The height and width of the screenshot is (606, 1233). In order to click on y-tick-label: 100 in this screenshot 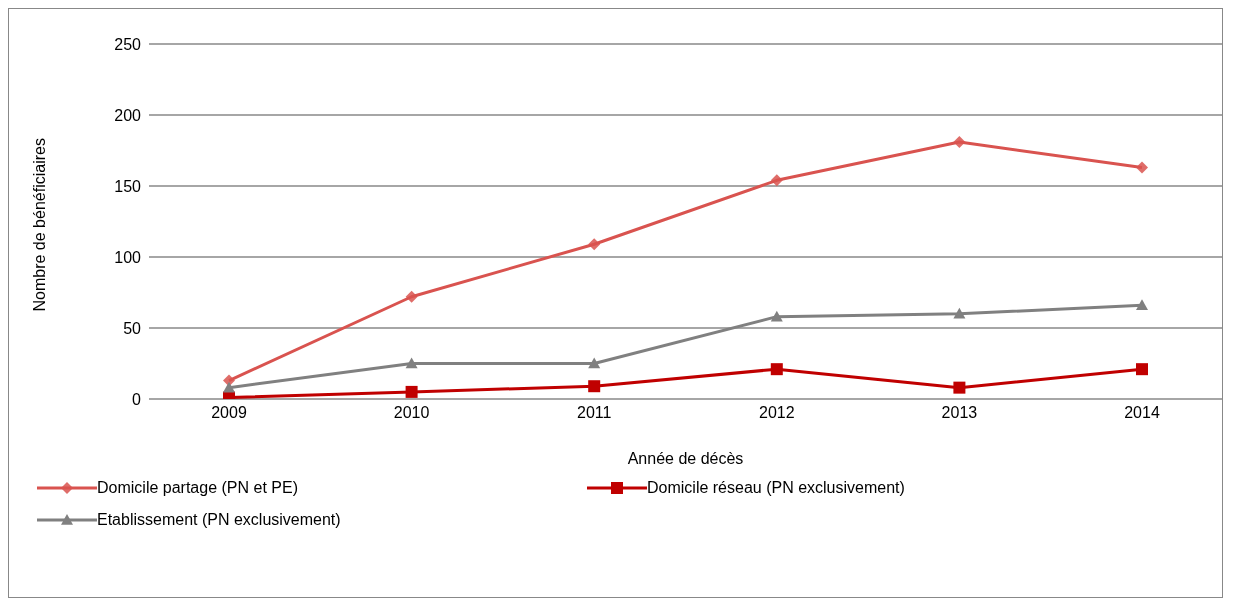, I will do `click(128, 257)`.